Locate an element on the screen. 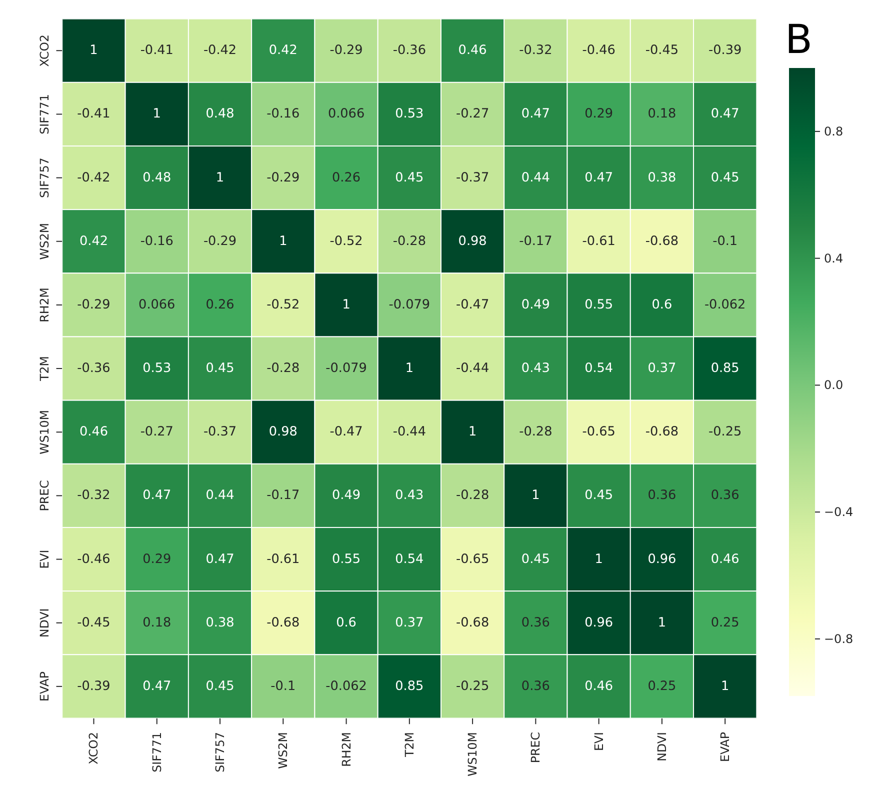  y-tick-label: RH2M is located at coordinates (44, 305).